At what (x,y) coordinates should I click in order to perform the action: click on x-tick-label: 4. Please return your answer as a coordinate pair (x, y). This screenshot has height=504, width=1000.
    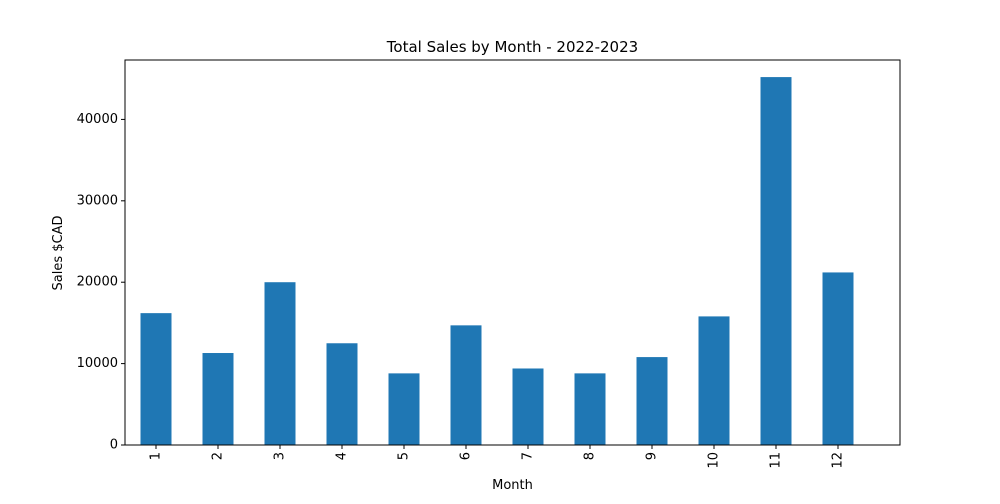
    Looking at the image, I should click on (342, 456).